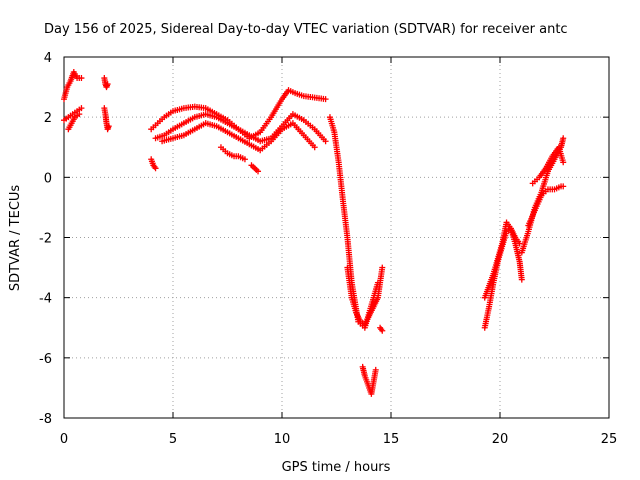 Image resolution: width=640 pixels, height=480 pixels. I want to click on x-tick-label: 20, so click(500, 439).